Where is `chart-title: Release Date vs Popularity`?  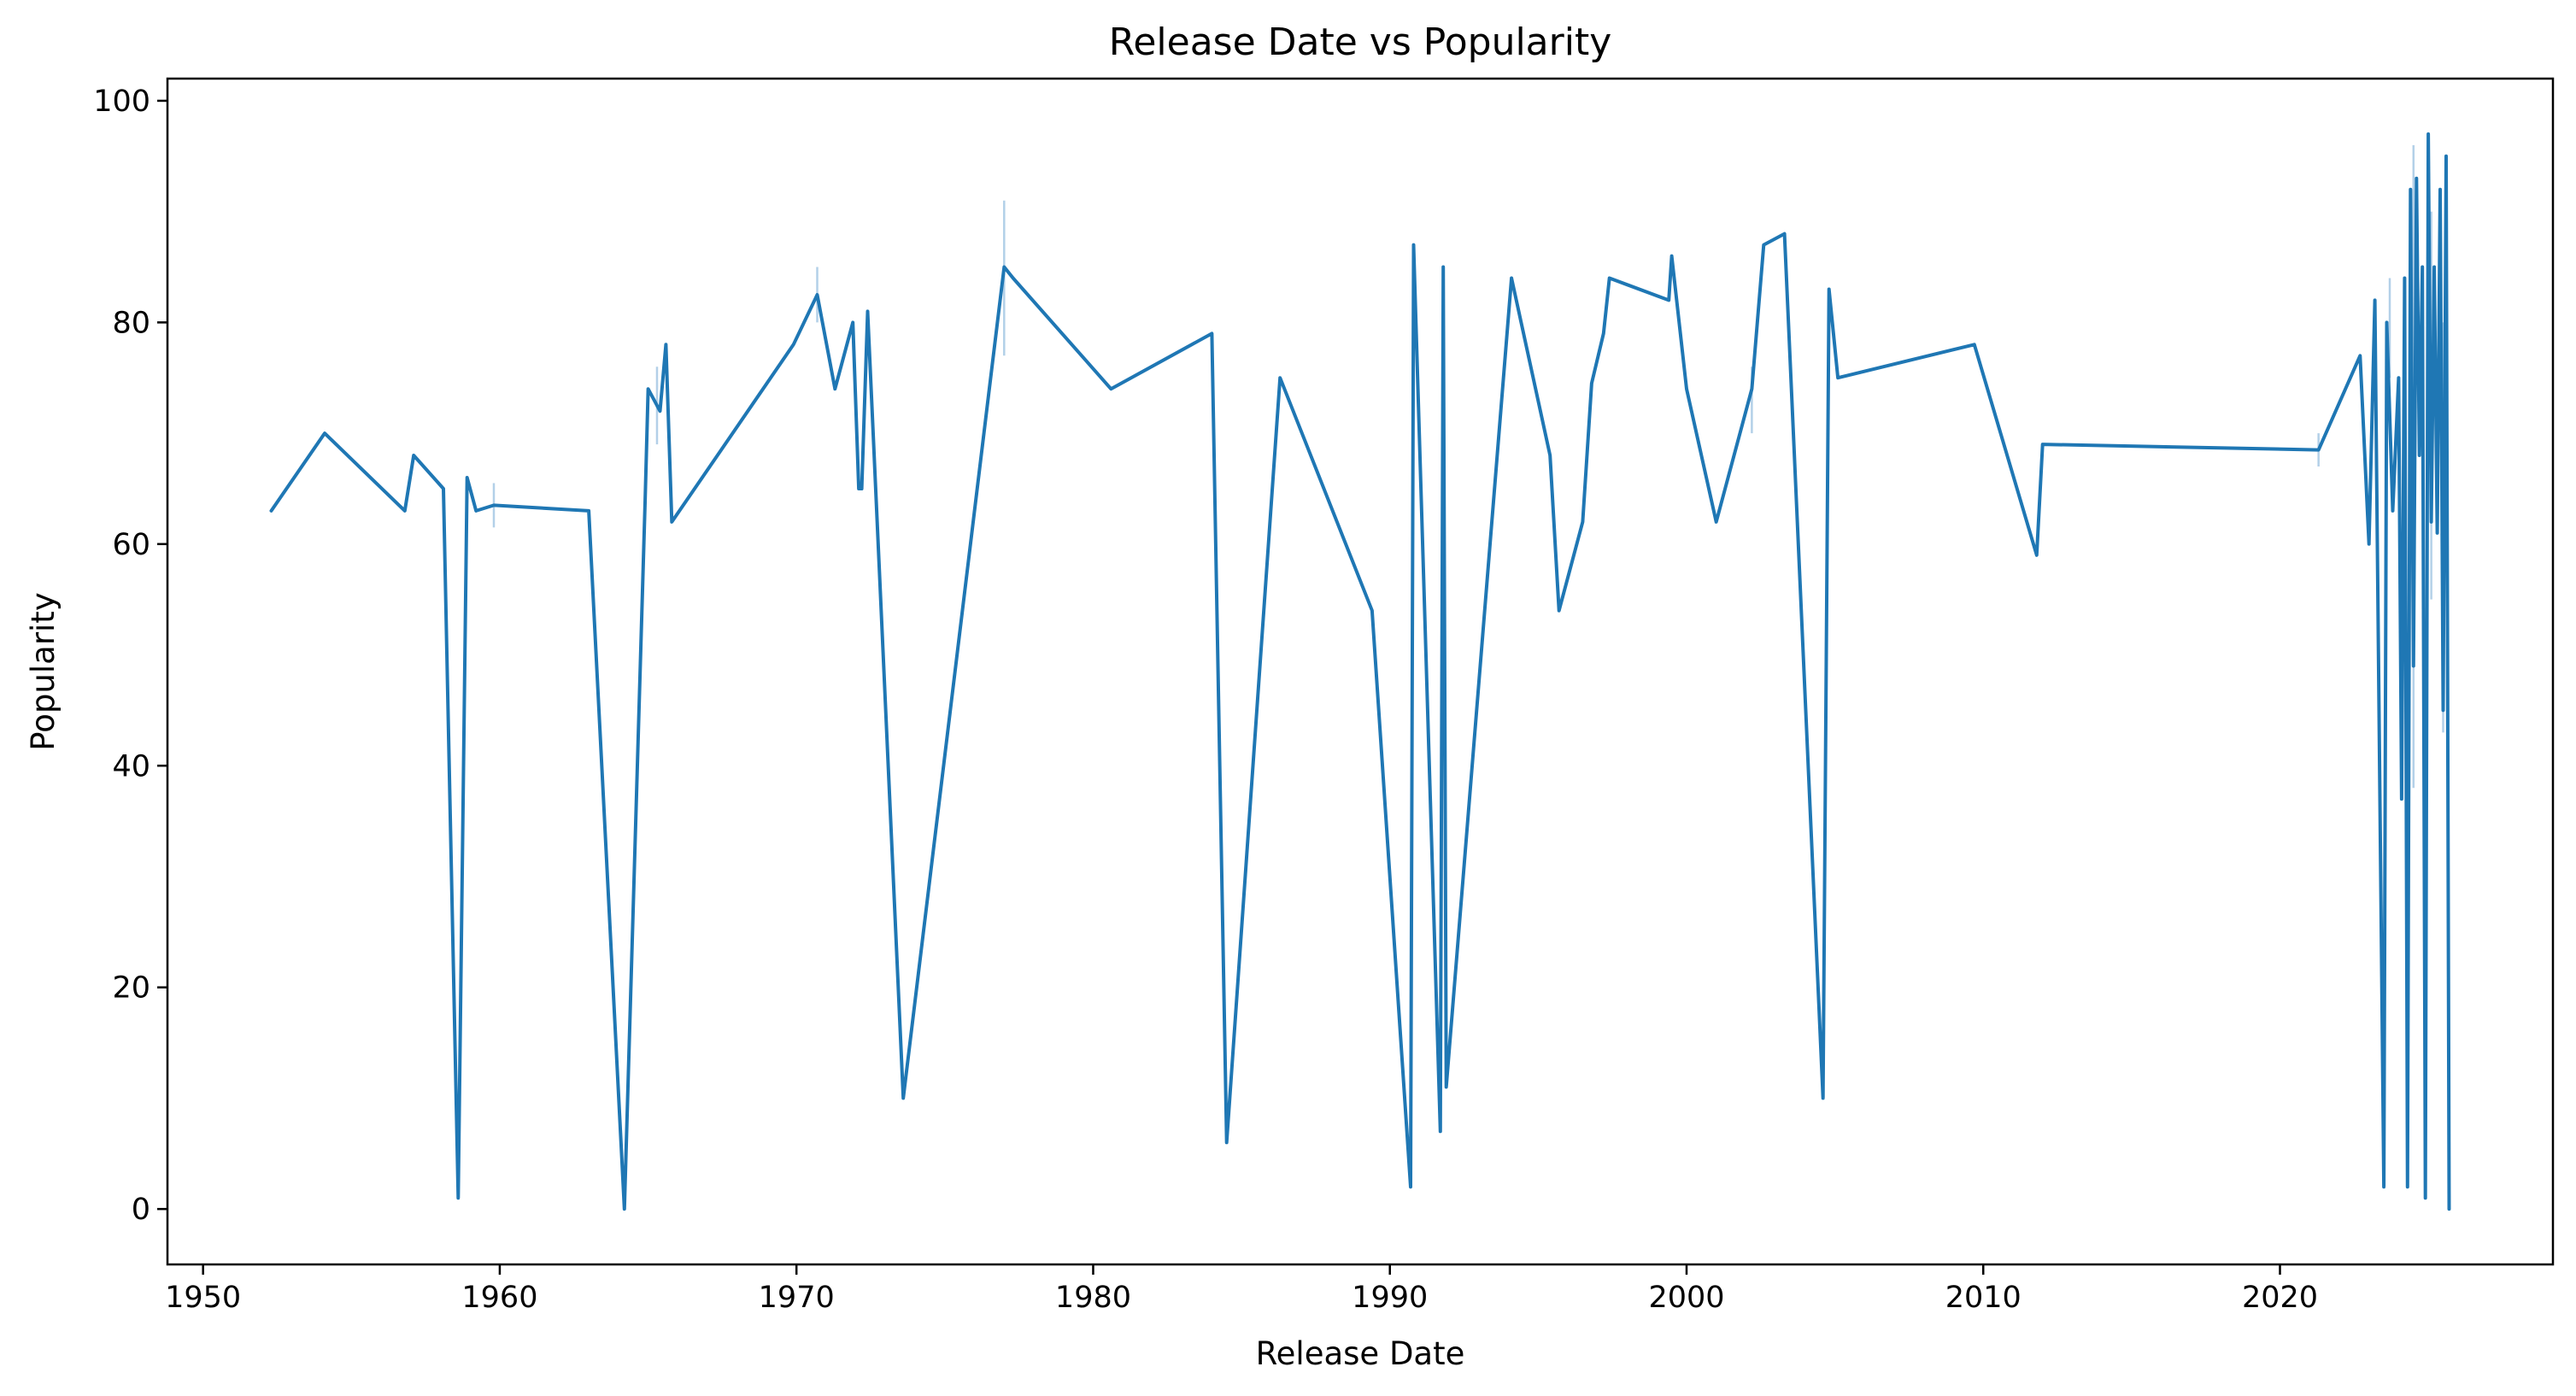 chart-title: Release Date vs Popularity is located at coordinates (1360, 42).